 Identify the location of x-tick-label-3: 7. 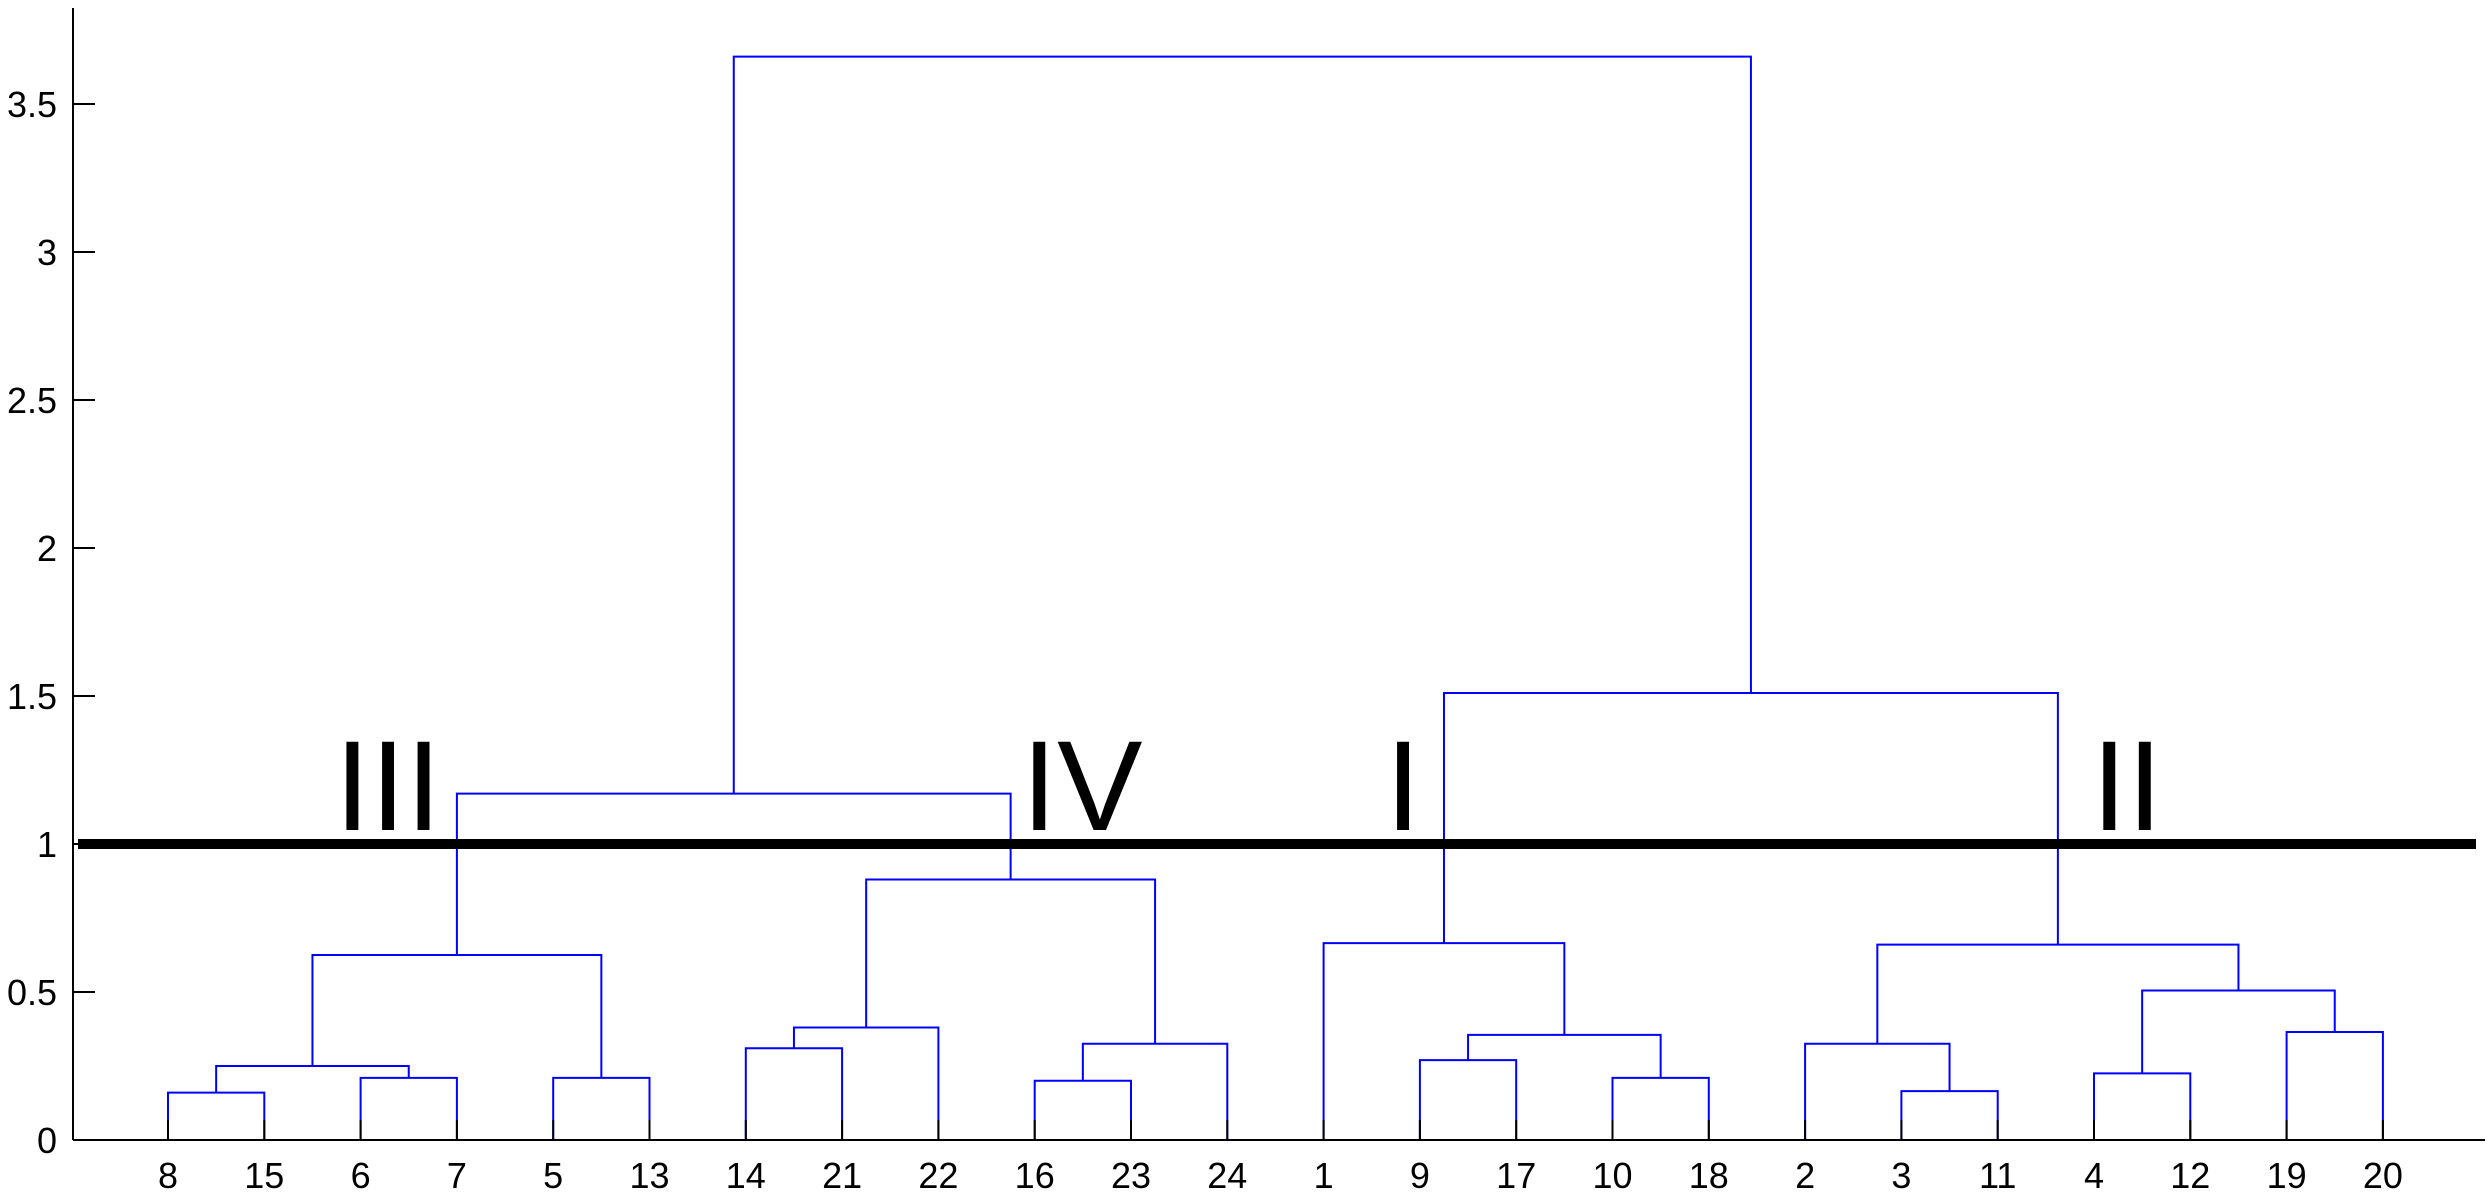
(457, 1175).